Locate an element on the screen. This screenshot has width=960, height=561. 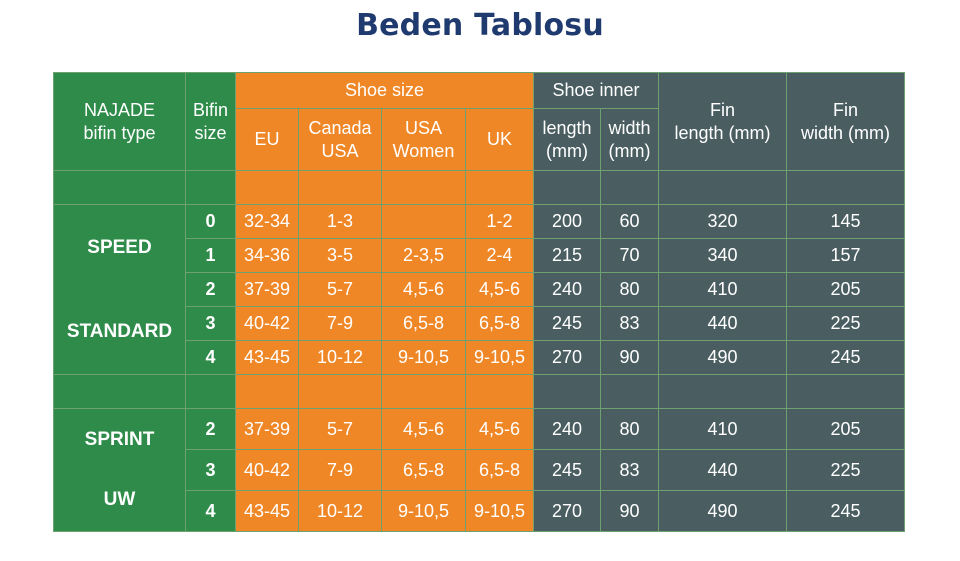
bifin-type-labels: SPEED STANDARD is located at coordinates (120, 290).